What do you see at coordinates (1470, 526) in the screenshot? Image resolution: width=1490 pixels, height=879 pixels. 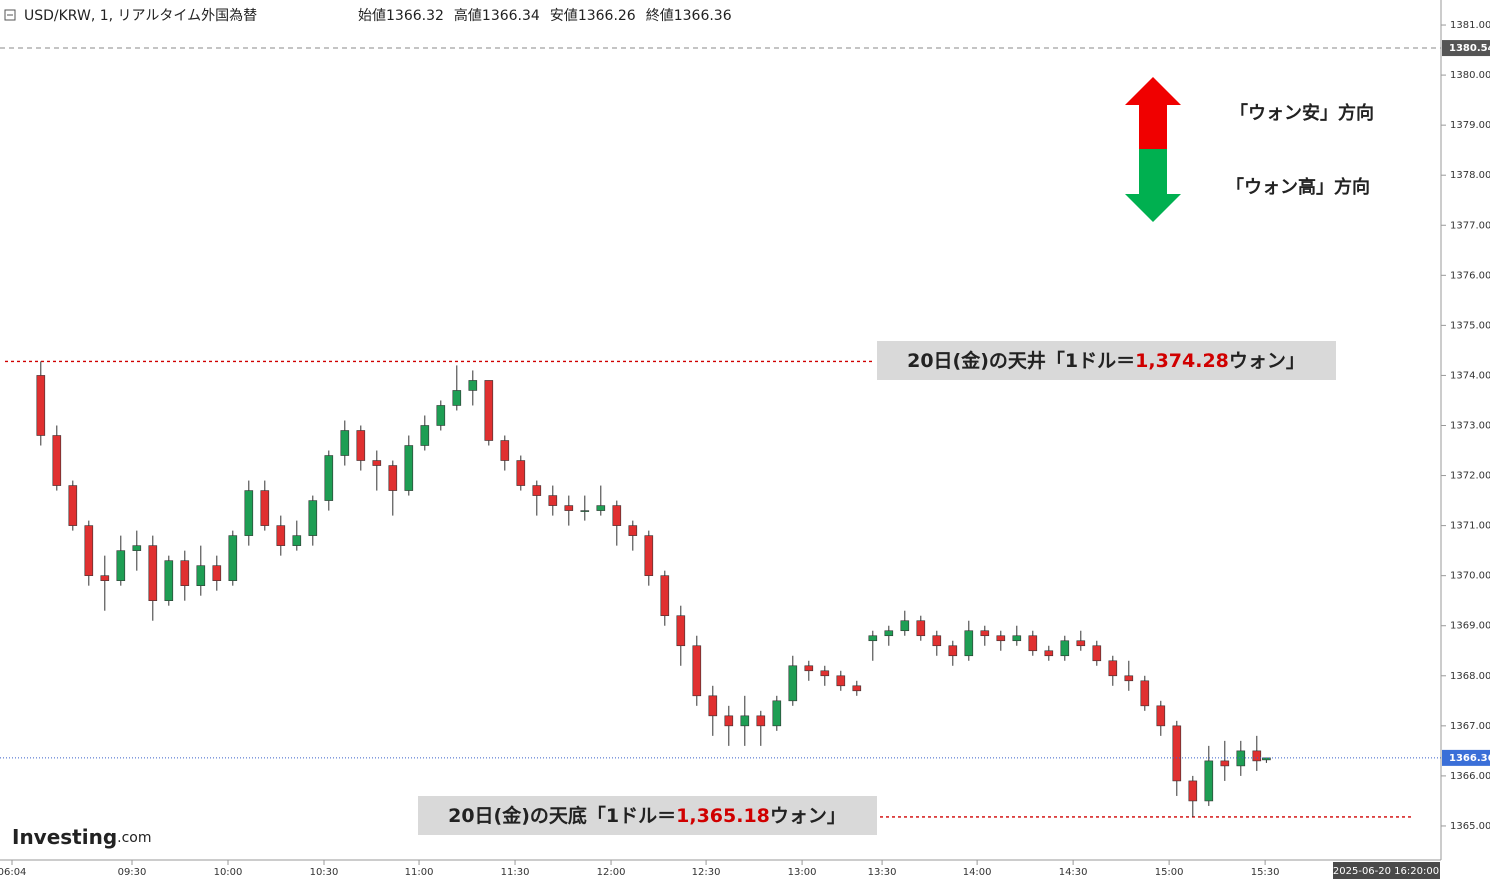 I see `y-tick-label: 1371.00` at bounding box center [1470, 526].